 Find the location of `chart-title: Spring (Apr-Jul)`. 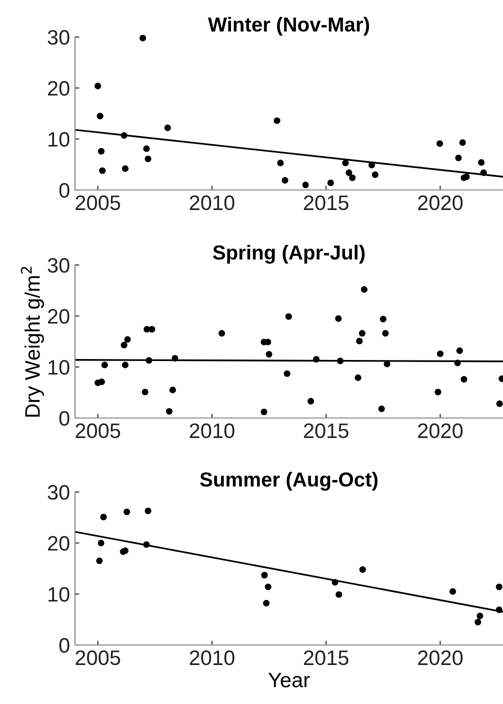

chart-title: Spring (Apr-Jul) is located at coordinates (288, 254).